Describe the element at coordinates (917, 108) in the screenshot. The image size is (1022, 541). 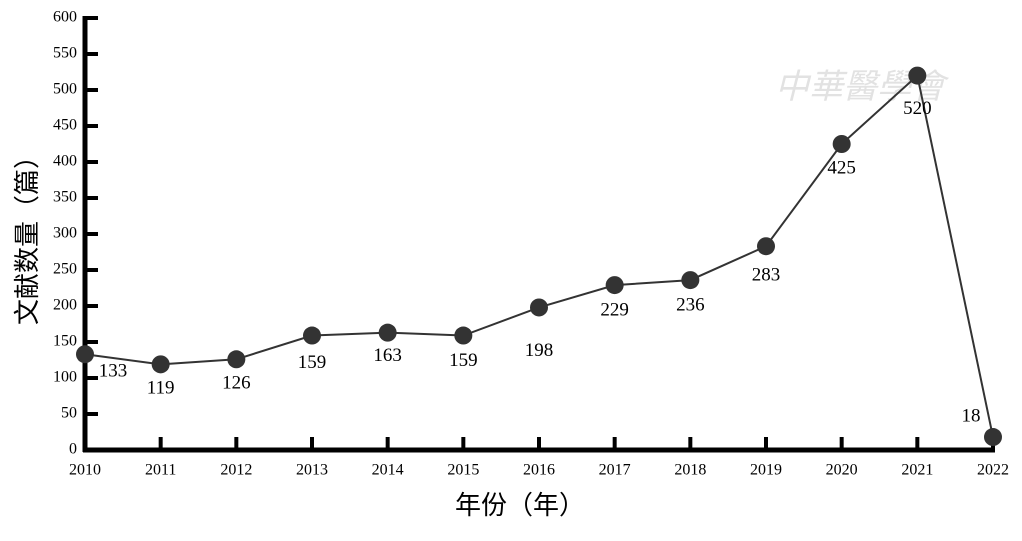
I see `value-label: 520` at that location.